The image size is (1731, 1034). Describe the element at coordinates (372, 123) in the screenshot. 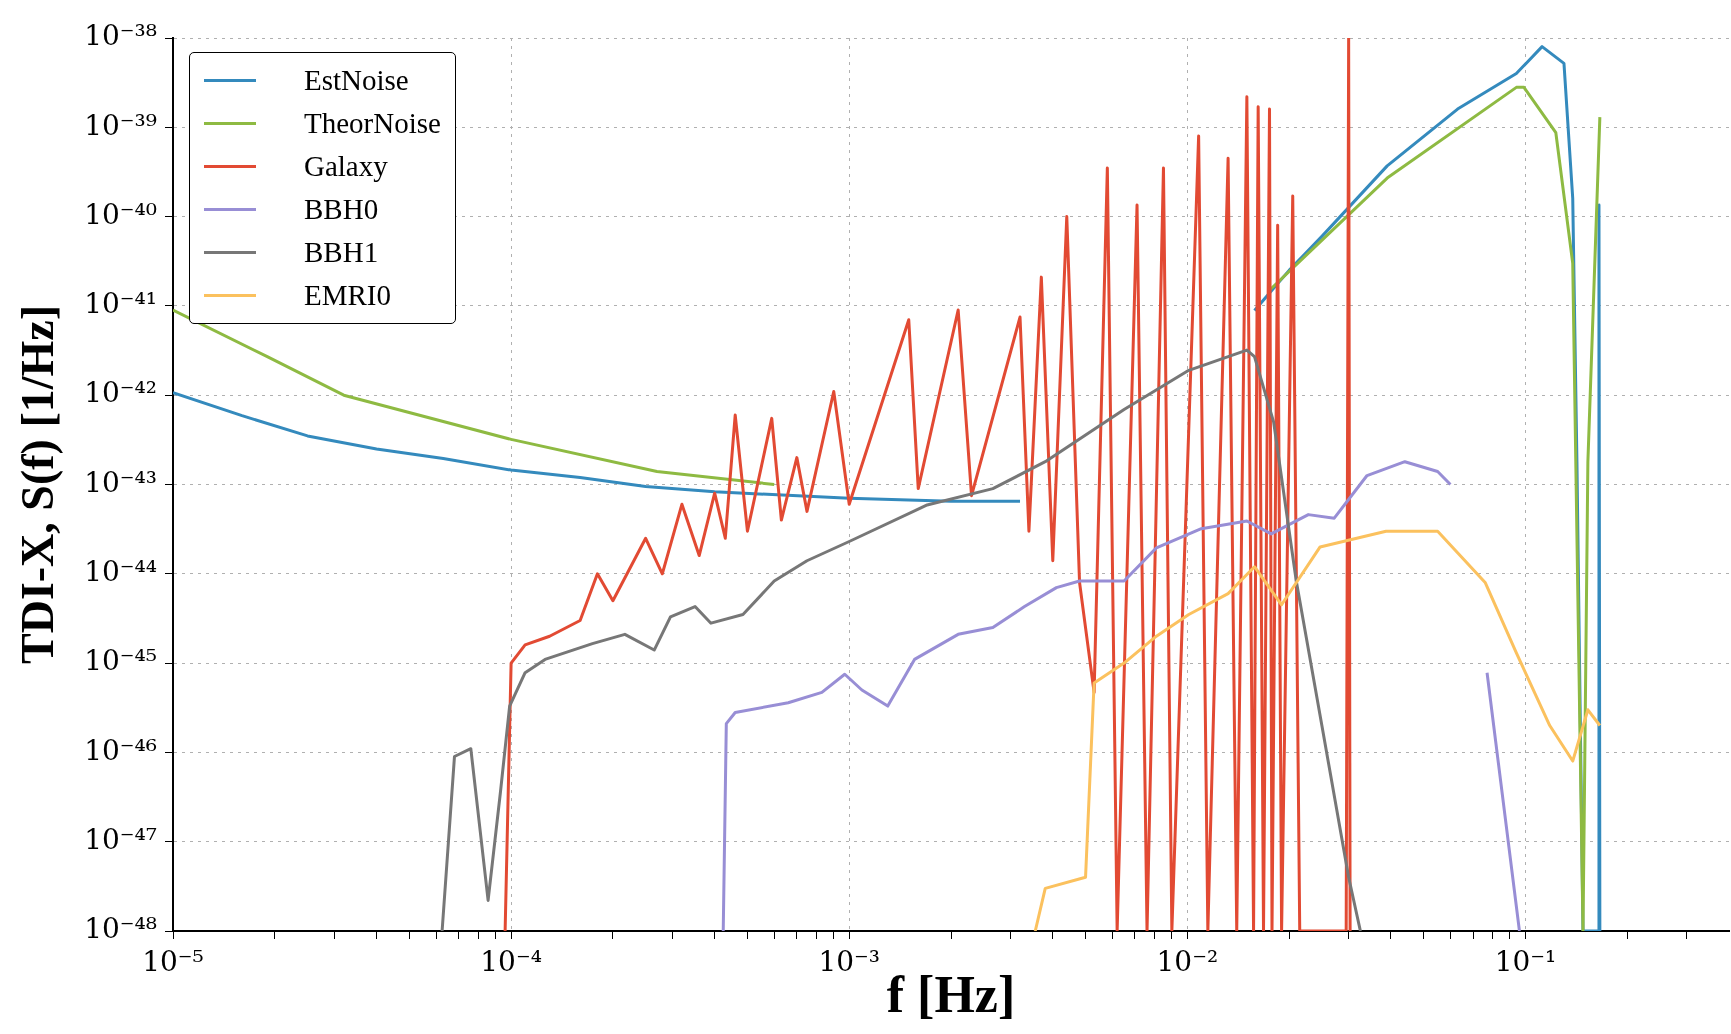

I see `legend-label: TheorNoise` at that location.